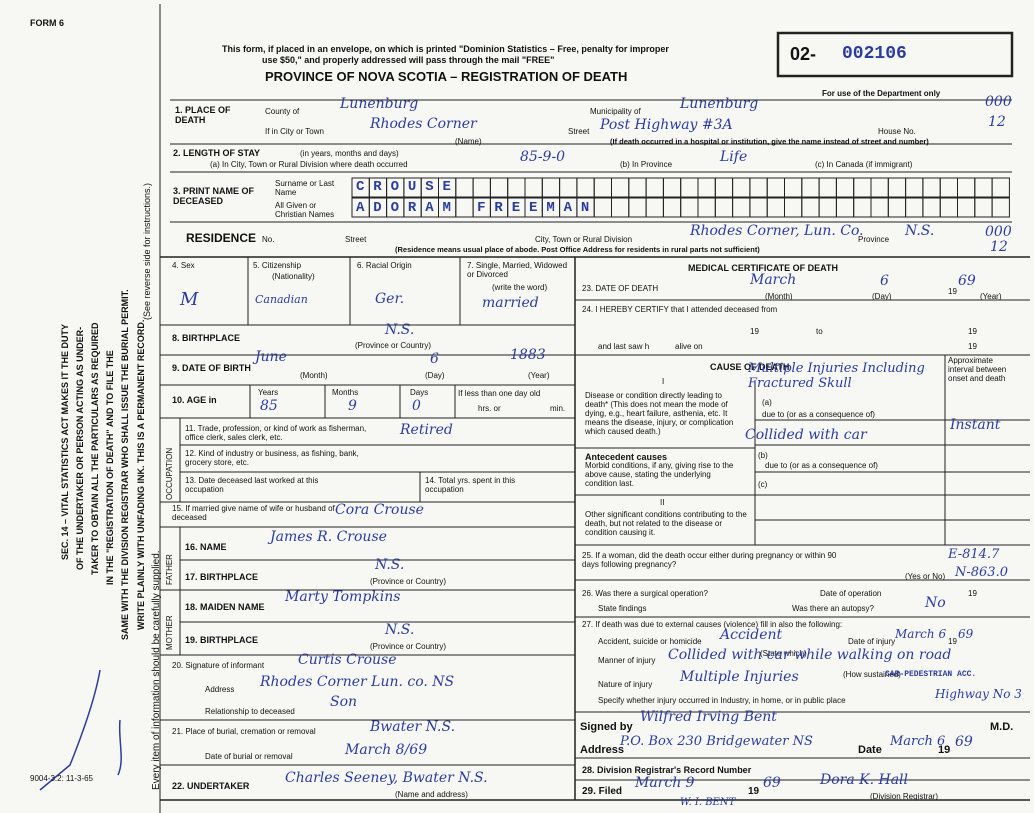  Describe the element at coordinates (169, 569) in the screenshot. I see `section: FATHER` at that location.